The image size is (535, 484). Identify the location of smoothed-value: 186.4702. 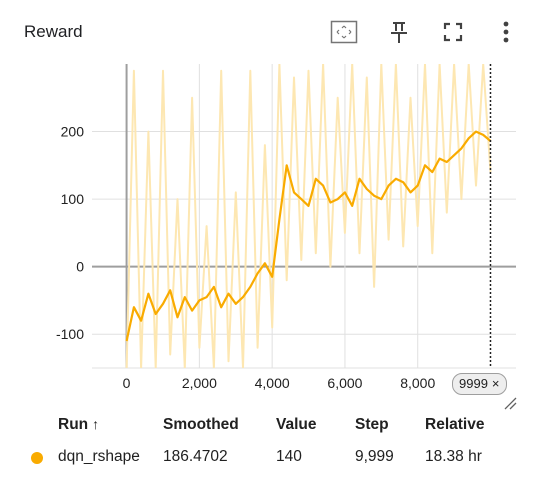
(195, 456).